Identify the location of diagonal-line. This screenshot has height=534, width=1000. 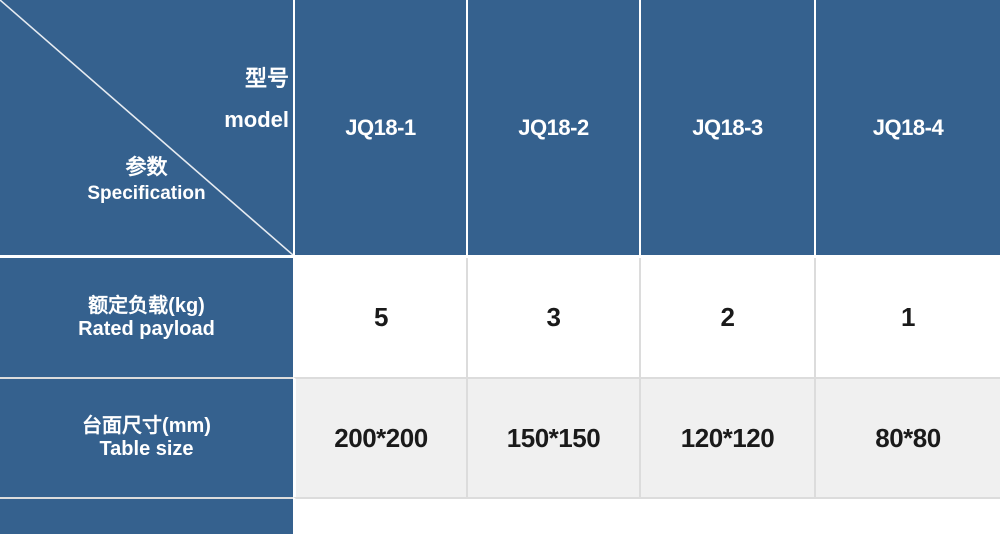
(146, 127).